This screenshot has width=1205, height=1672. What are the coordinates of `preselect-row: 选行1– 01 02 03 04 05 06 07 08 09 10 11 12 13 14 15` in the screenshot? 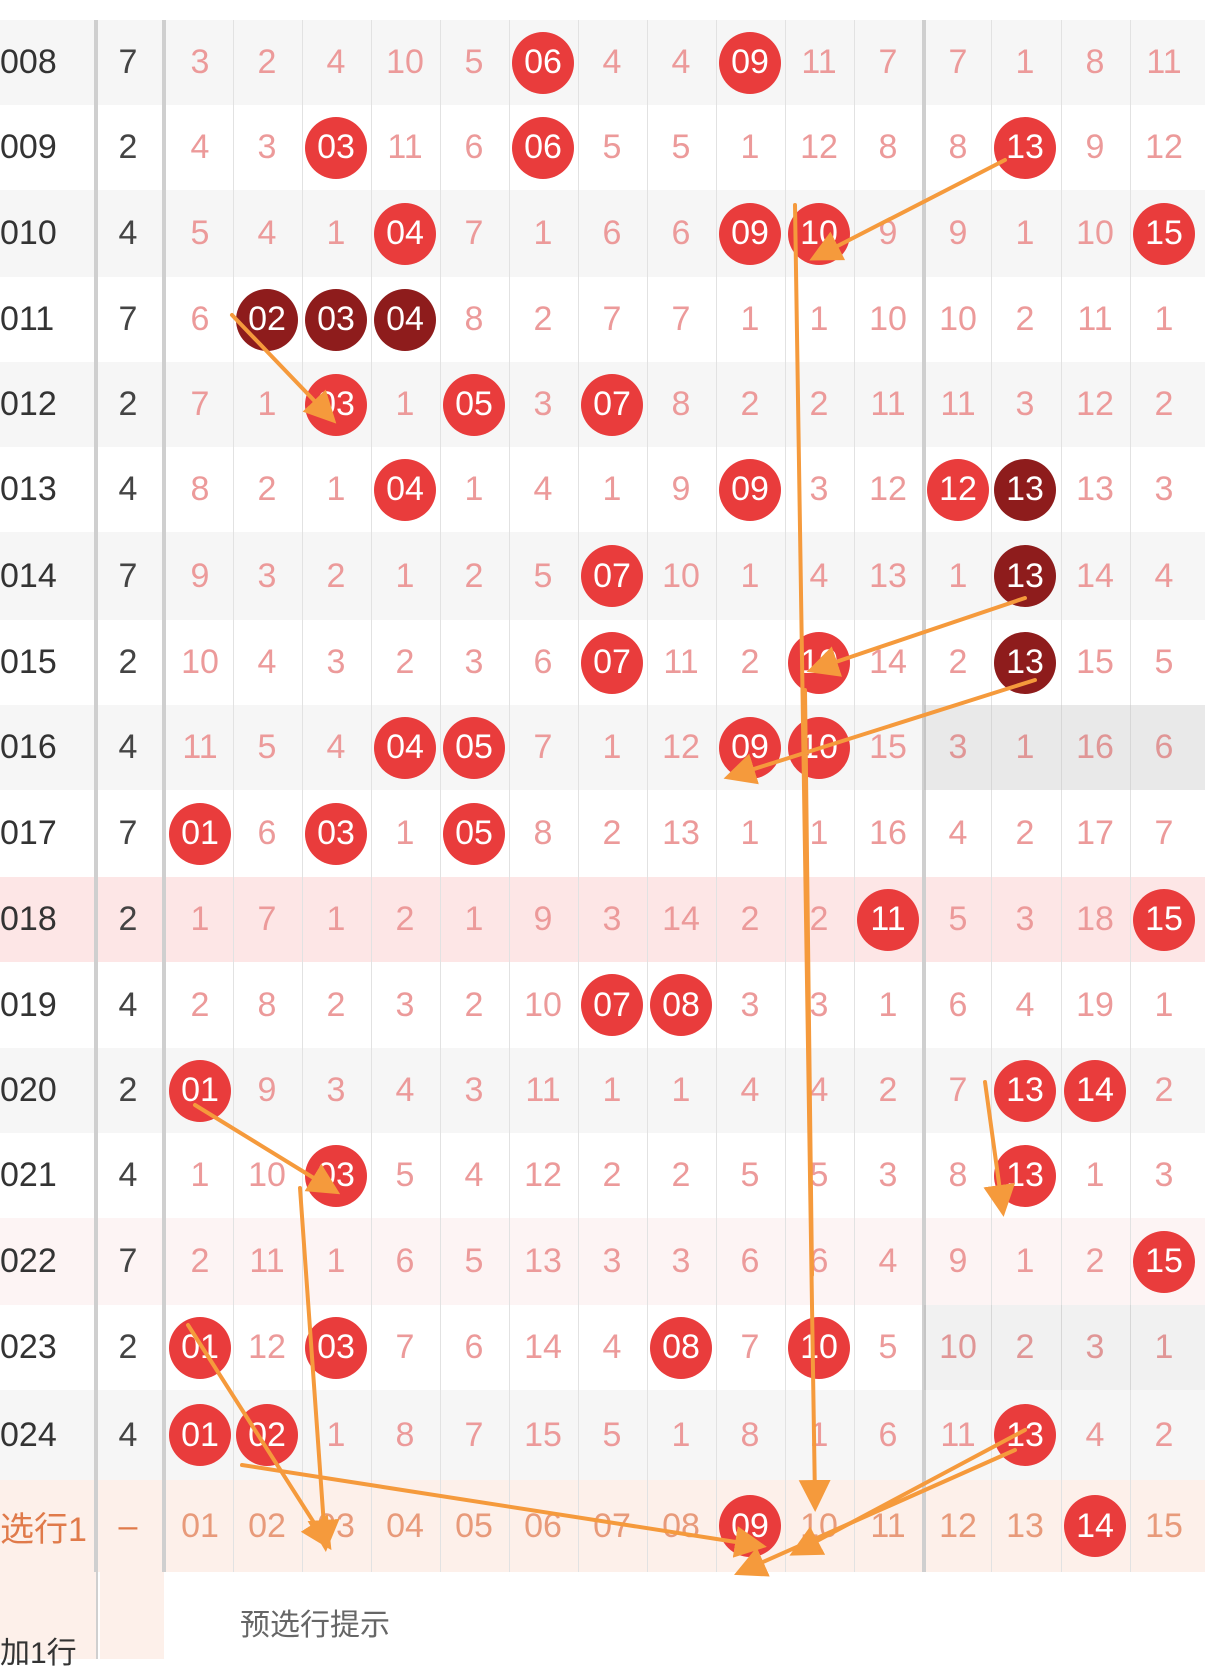 It's located at (602, 1526).